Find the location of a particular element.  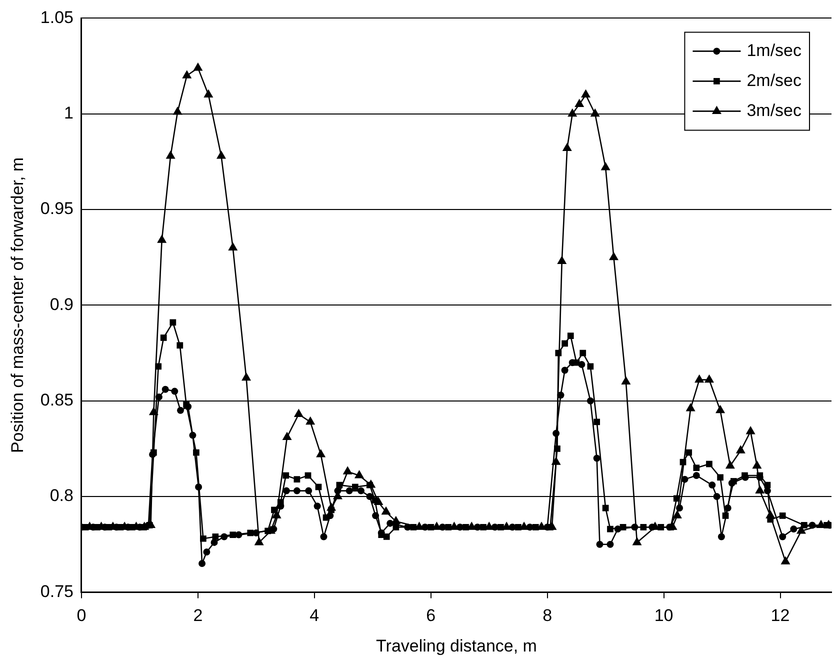

legend-label: 1m/sec is located at coordinates (774, 50).